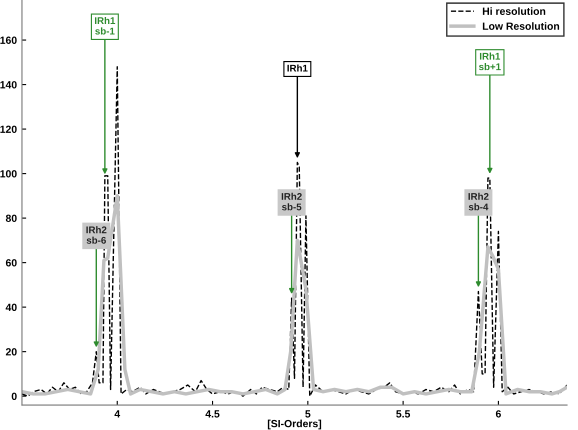  Describe the element at coordinates (11, 218) in the screenshot. I see `y-tick-label: 80` at that location.